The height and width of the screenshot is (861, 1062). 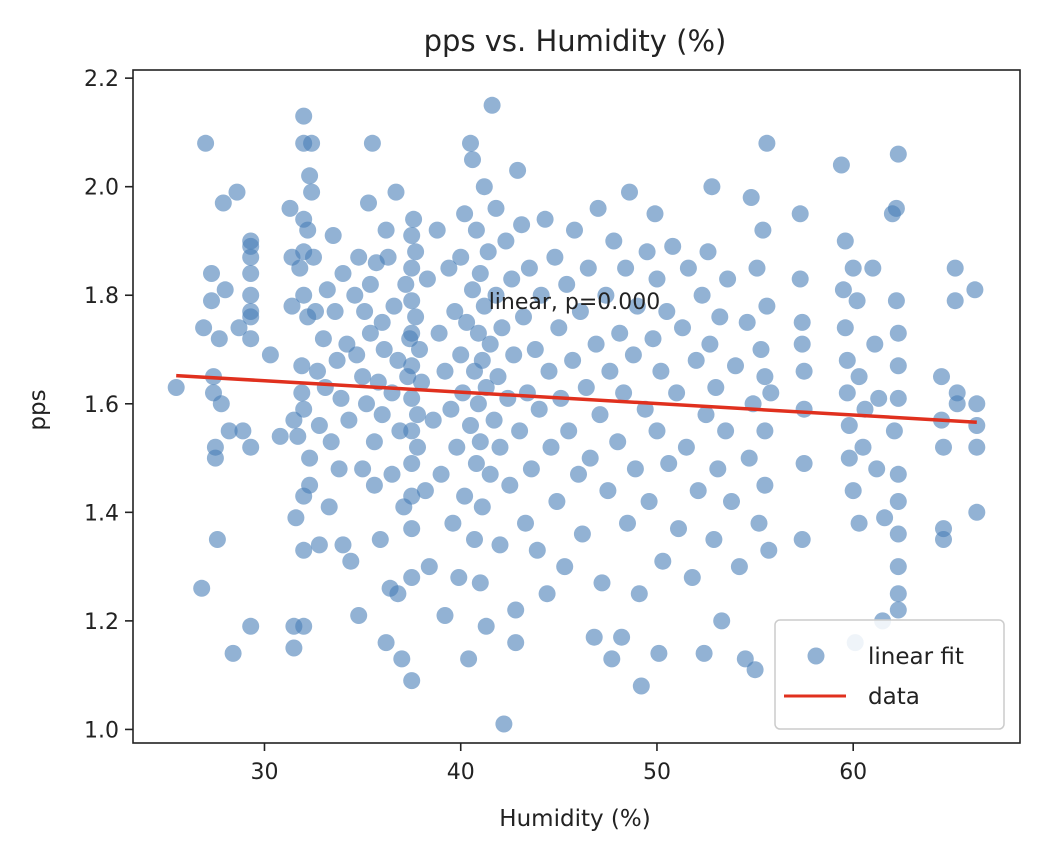 I want to click on y-axis-label: pps, so click(x=38, y=409).